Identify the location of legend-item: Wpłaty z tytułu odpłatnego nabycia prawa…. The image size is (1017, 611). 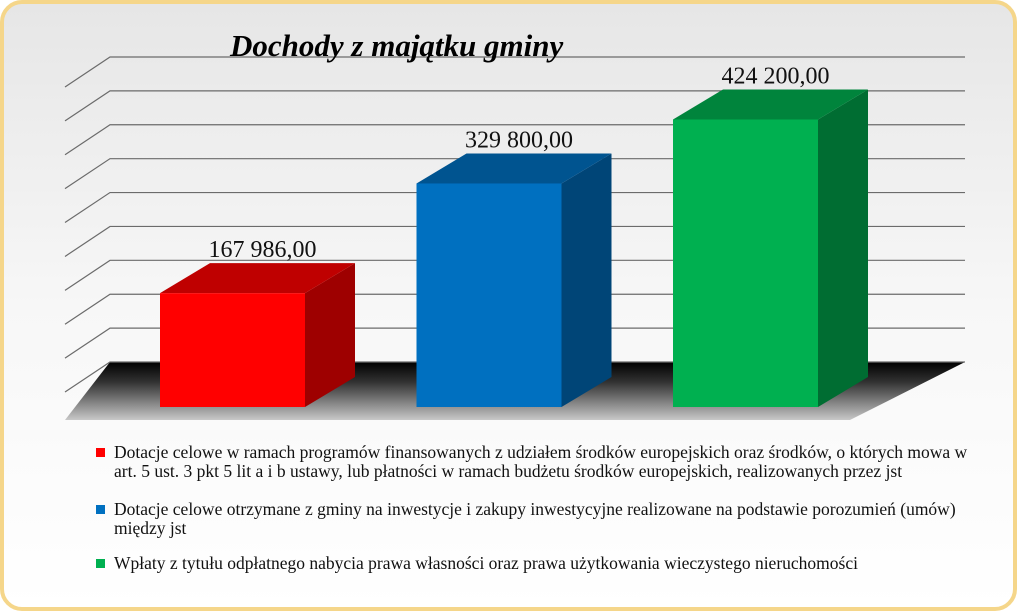
(536, 563).